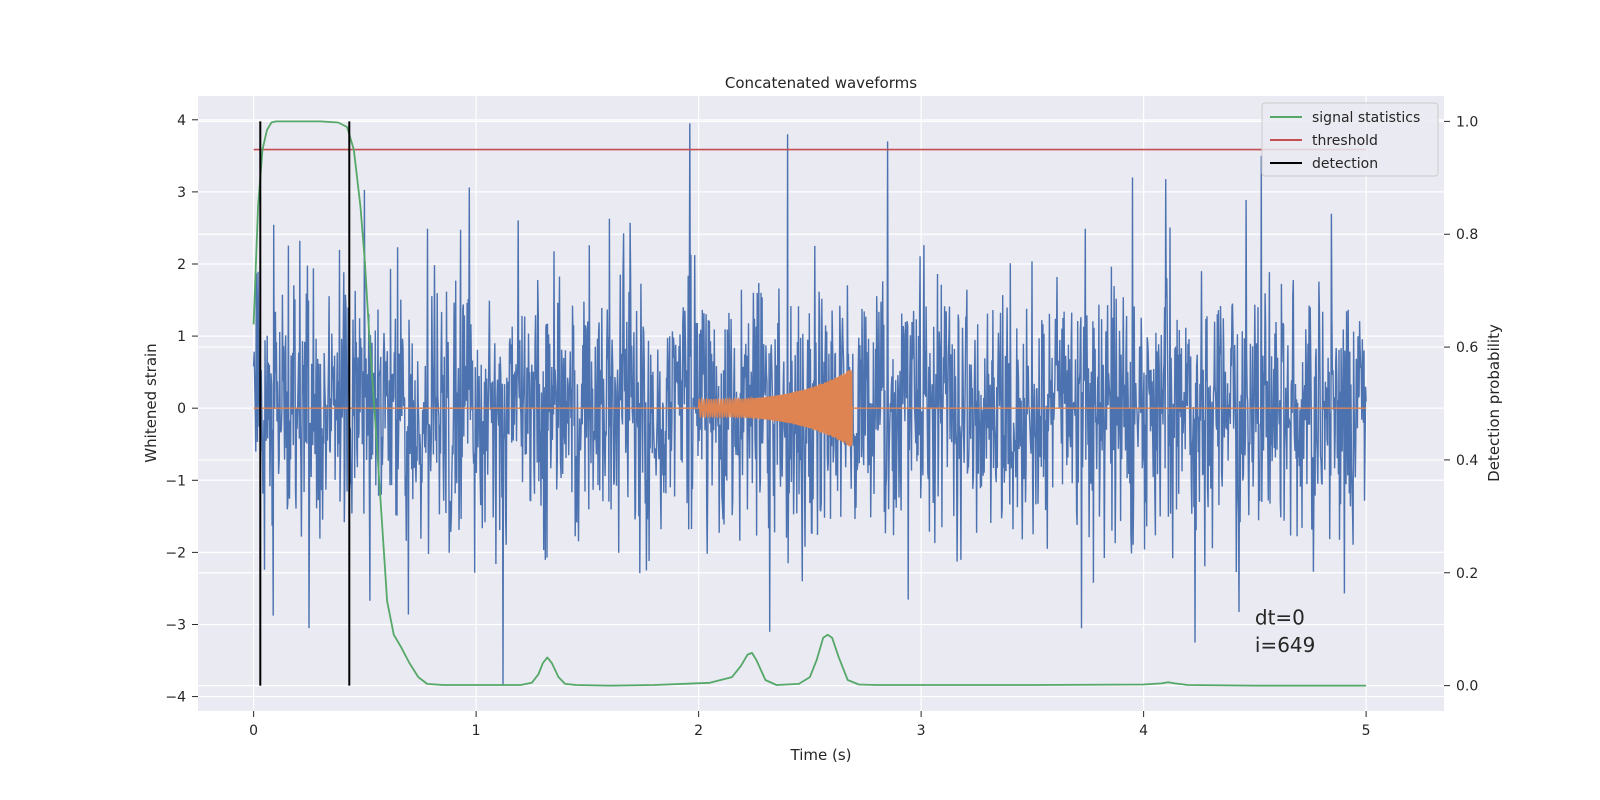 The height and width of the screenshot is (800, 1600). What do you see at coordinates (253, 731) in the screenshot?
I see `x-tick-label: 0` at bounding box center [253, 731].